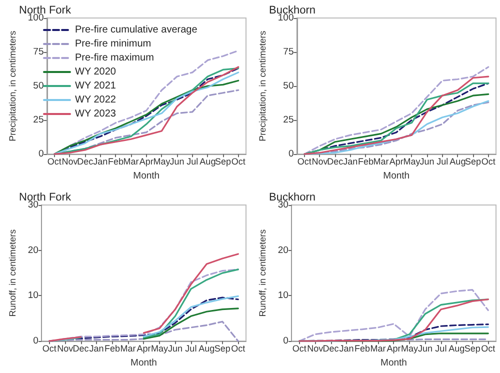  Describe the element at coordinates (136, 30) in the screenshot. I see `legend-label: Pre-fire cumulative average` at that location.